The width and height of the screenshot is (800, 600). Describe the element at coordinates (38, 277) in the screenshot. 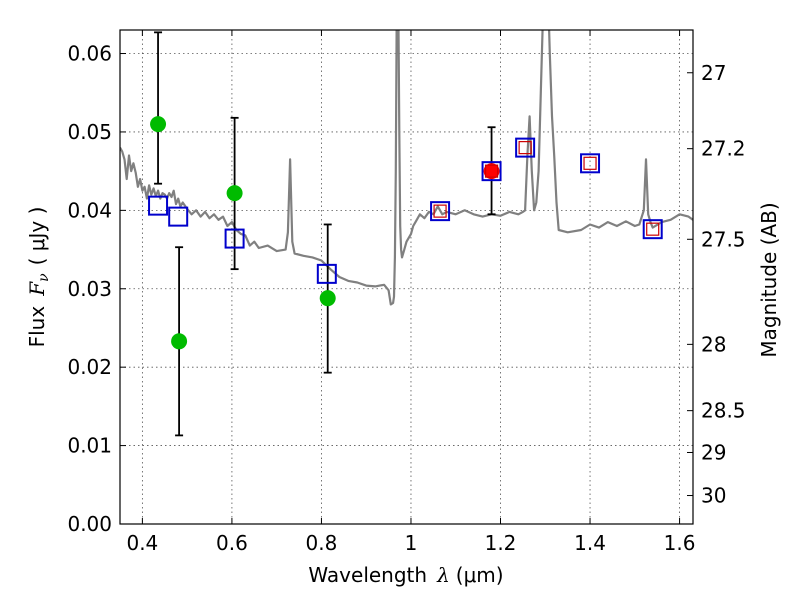

I see `y-axis-title: FluxFν( μJy )` at that location.